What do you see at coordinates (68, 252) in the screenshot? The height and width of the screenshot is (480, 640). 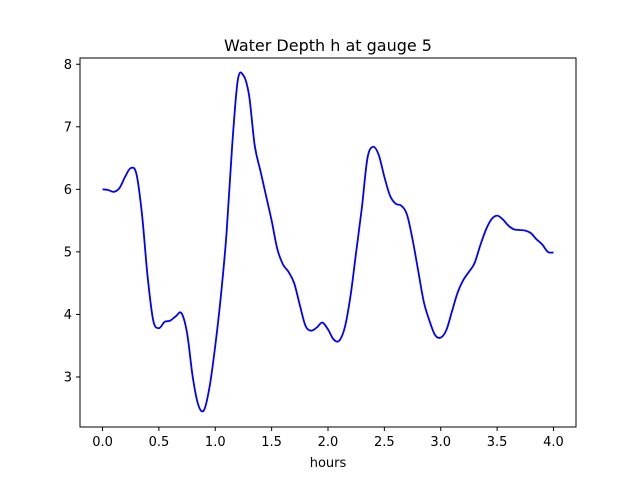 I see `y-tick-label: 5` at bounding box center [68, 252].